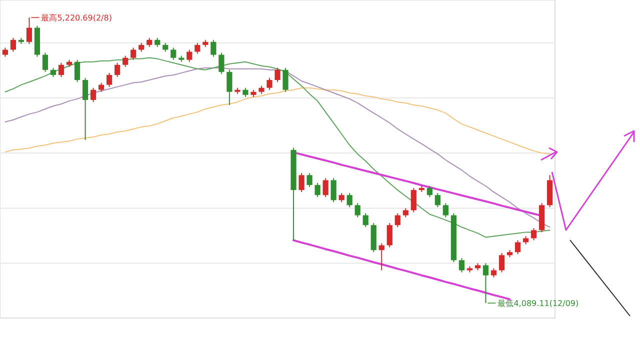 This screenshot has width=640, height=340. What do you see at coordinates (538, 303) in the screenshot?
I see `annotation: 最低4,089.11(12/09)` at bounding box center [538, 303].